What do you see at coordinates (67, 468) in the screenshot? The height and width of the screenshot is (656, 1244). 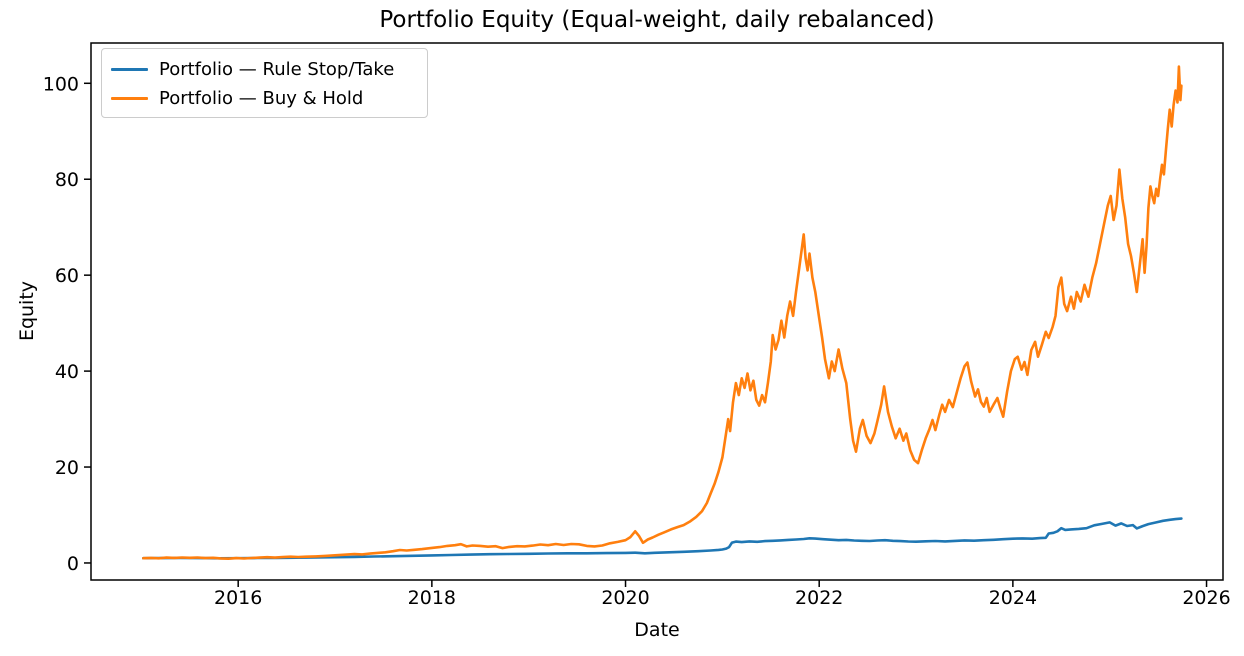 I see `y-tick-label: 20` at bounding box center [67, 468].